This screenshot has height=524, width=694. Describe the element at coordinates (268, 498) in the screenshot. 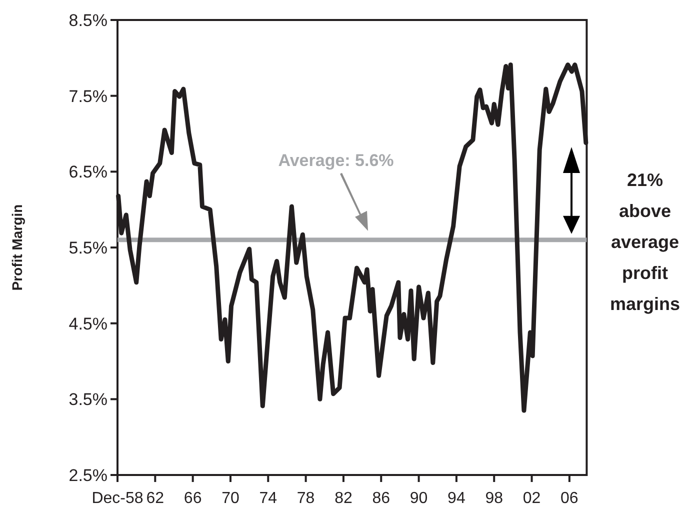

I see `x-tick-label: 74` at that location.